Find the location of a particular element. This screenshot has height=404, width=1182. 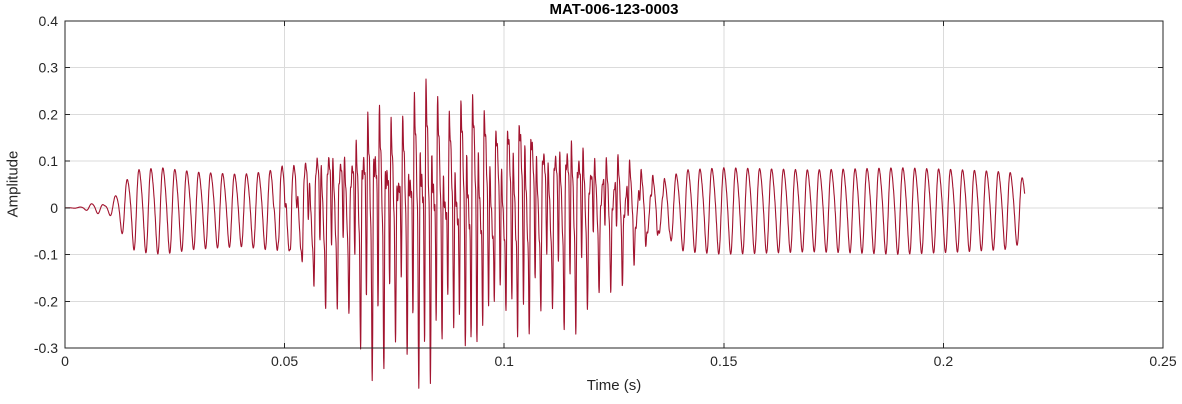

x-tick-label: 0.15 is located at coordinates (723, 361).